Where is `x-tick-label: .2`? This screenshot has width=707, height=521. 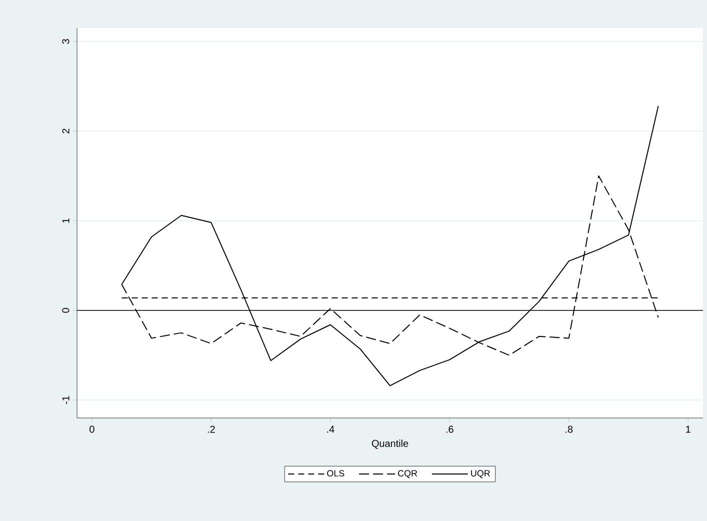 x-tick-label: .2 is located at coordinates (211, 429).